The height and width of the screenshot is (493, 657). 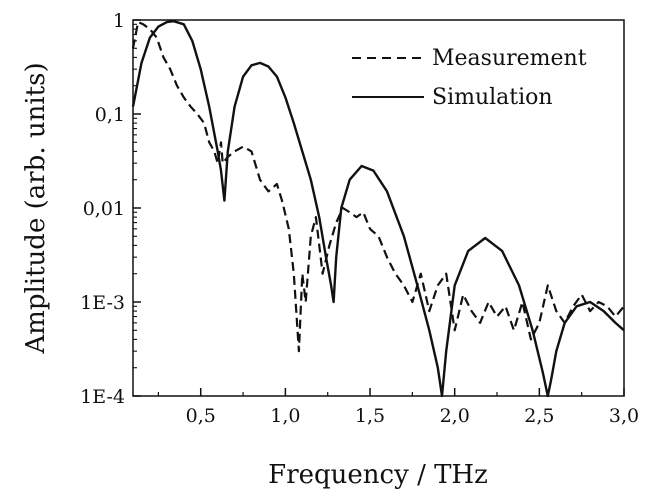 What do you see at coordinates (509, 58) in the screenshot?
I see `legend-label-measurement: Measurement` at bounding box center [509, 58].